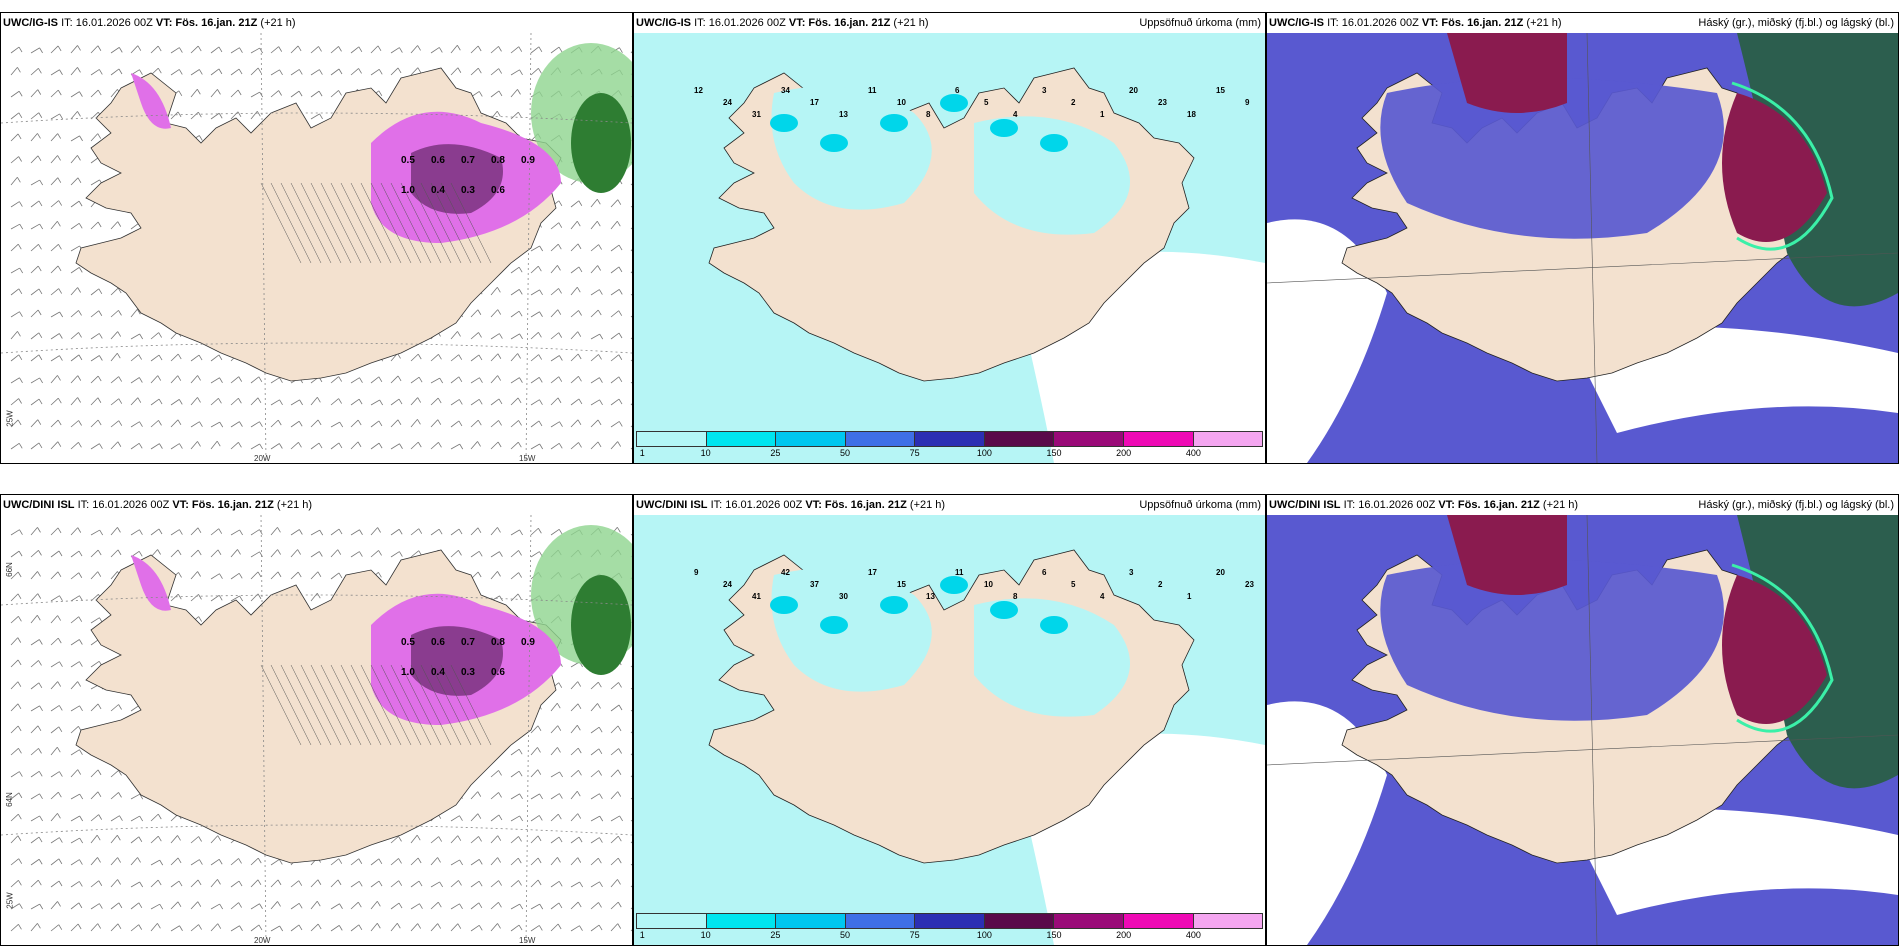  What do you see at coordinates (528, 248) in the screenshot?
I see `longitude-line` at bounding box center [528, 248].